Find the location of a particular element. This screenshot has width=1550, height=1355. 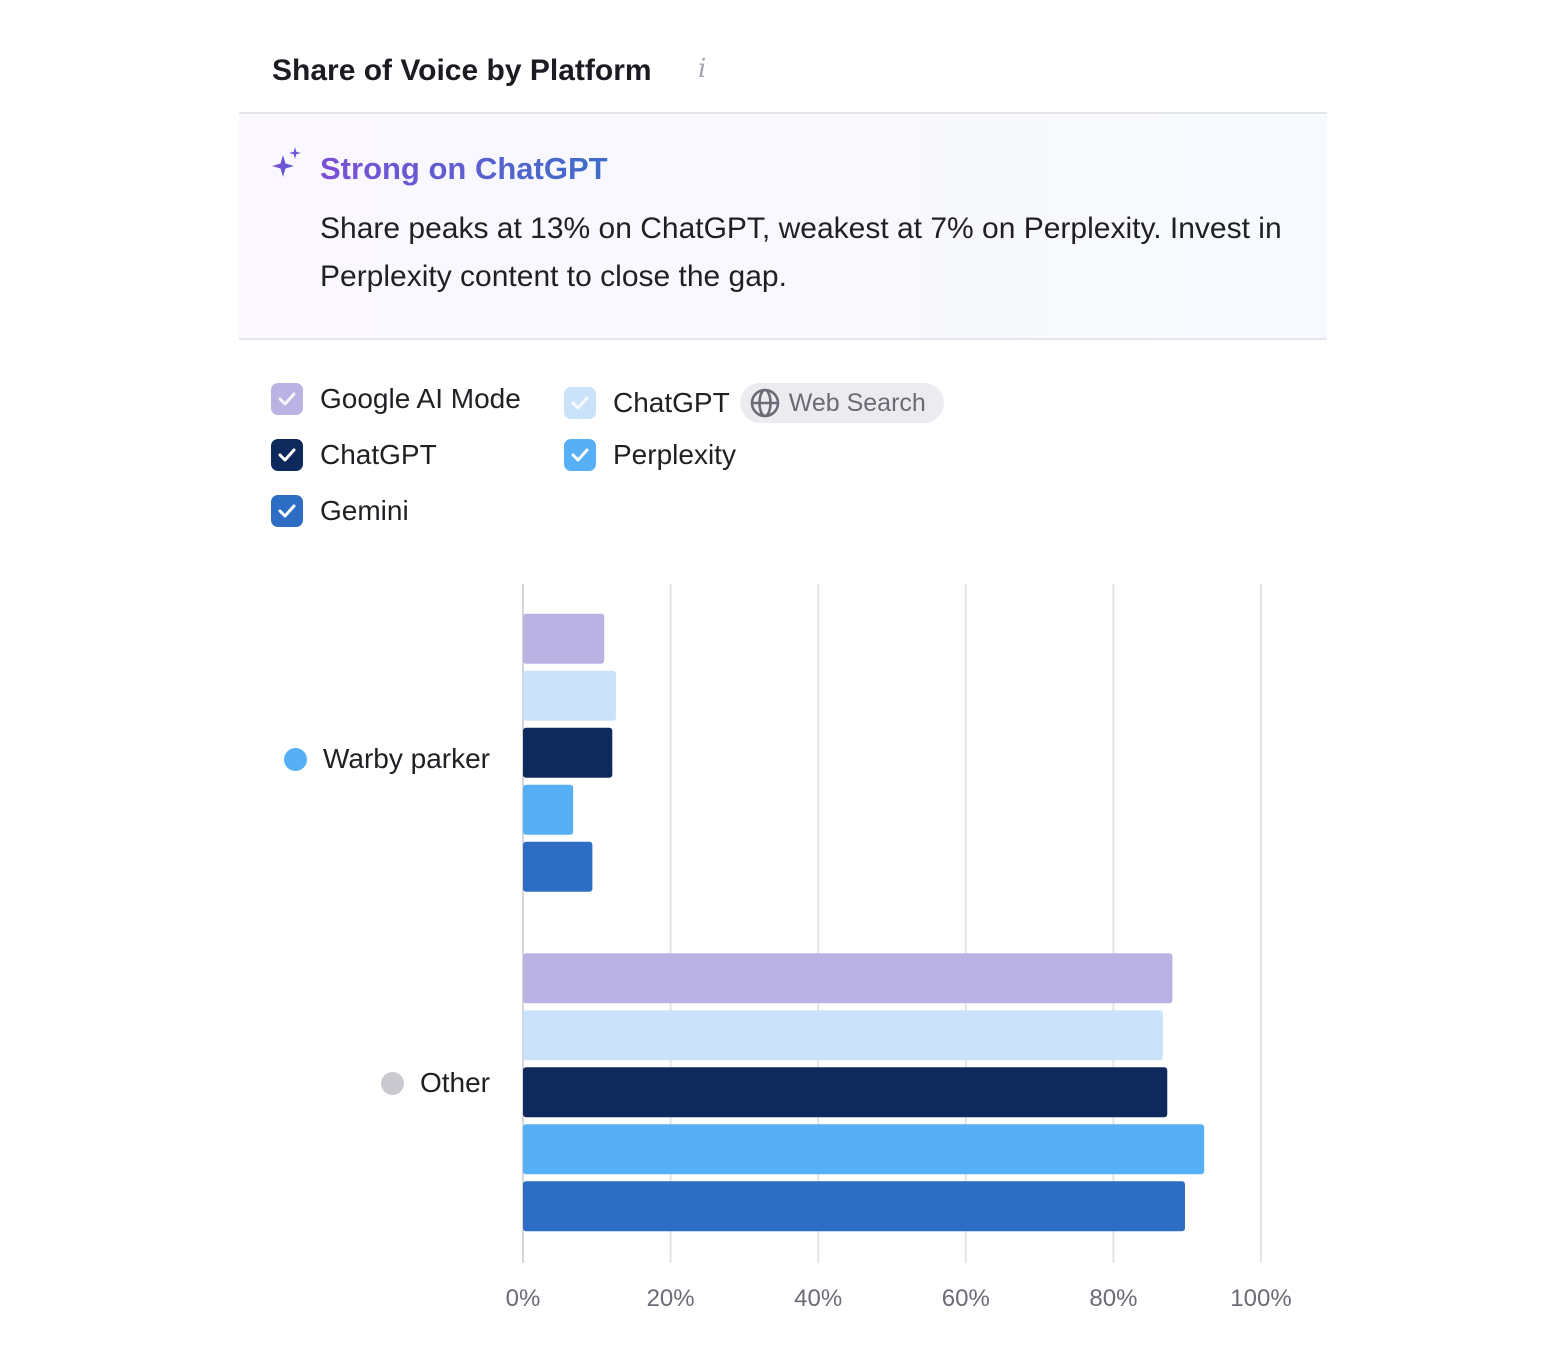

x-tick-label: 20% is located at coordinates (671, 1298).